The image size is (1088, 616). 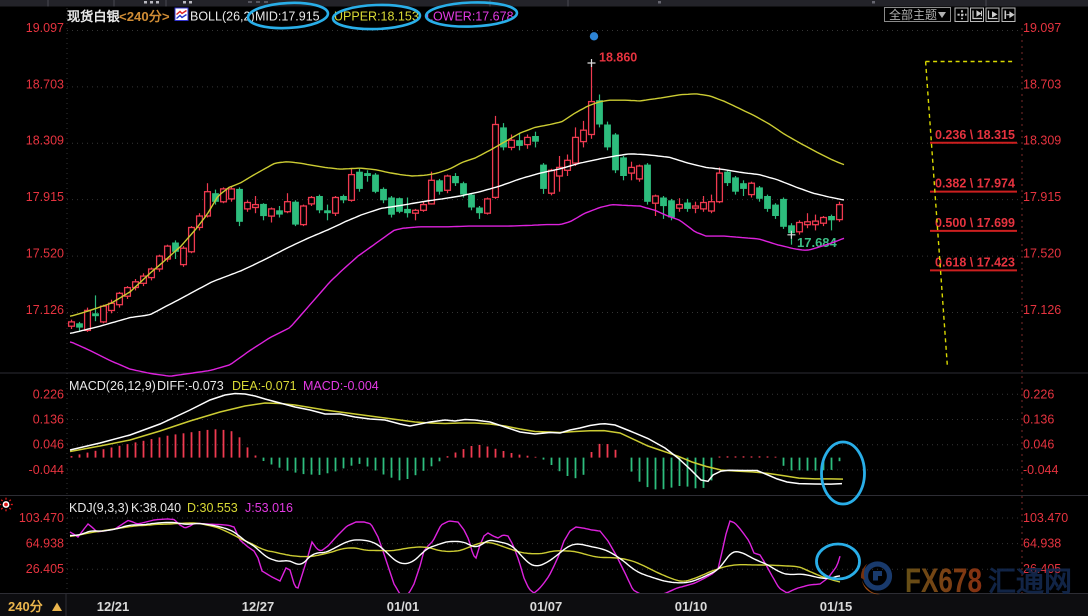 What do you see at coordinates (943, 581) in the screenshot?
I see `svg-text: FX678` at bounding box center [943, 581].